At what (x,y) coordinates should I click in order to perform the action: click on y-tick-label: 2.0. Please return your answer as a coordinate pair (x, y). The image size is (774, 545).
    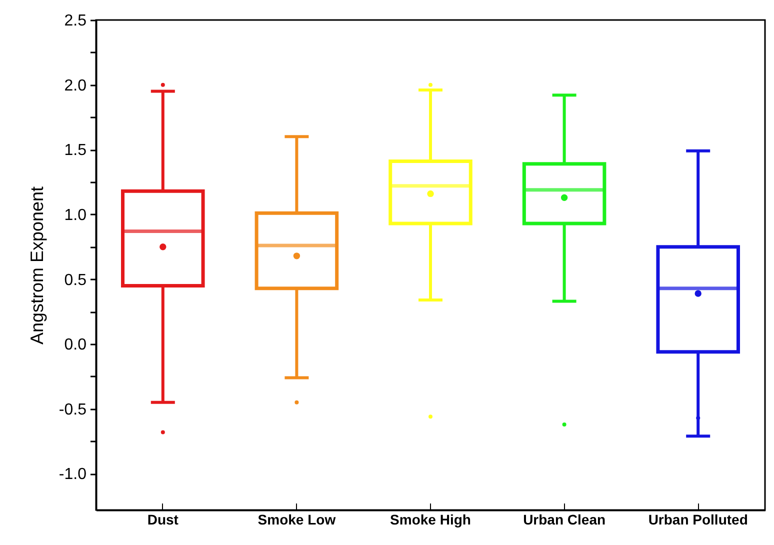
    Looking at the image, I should click on (75, 85).